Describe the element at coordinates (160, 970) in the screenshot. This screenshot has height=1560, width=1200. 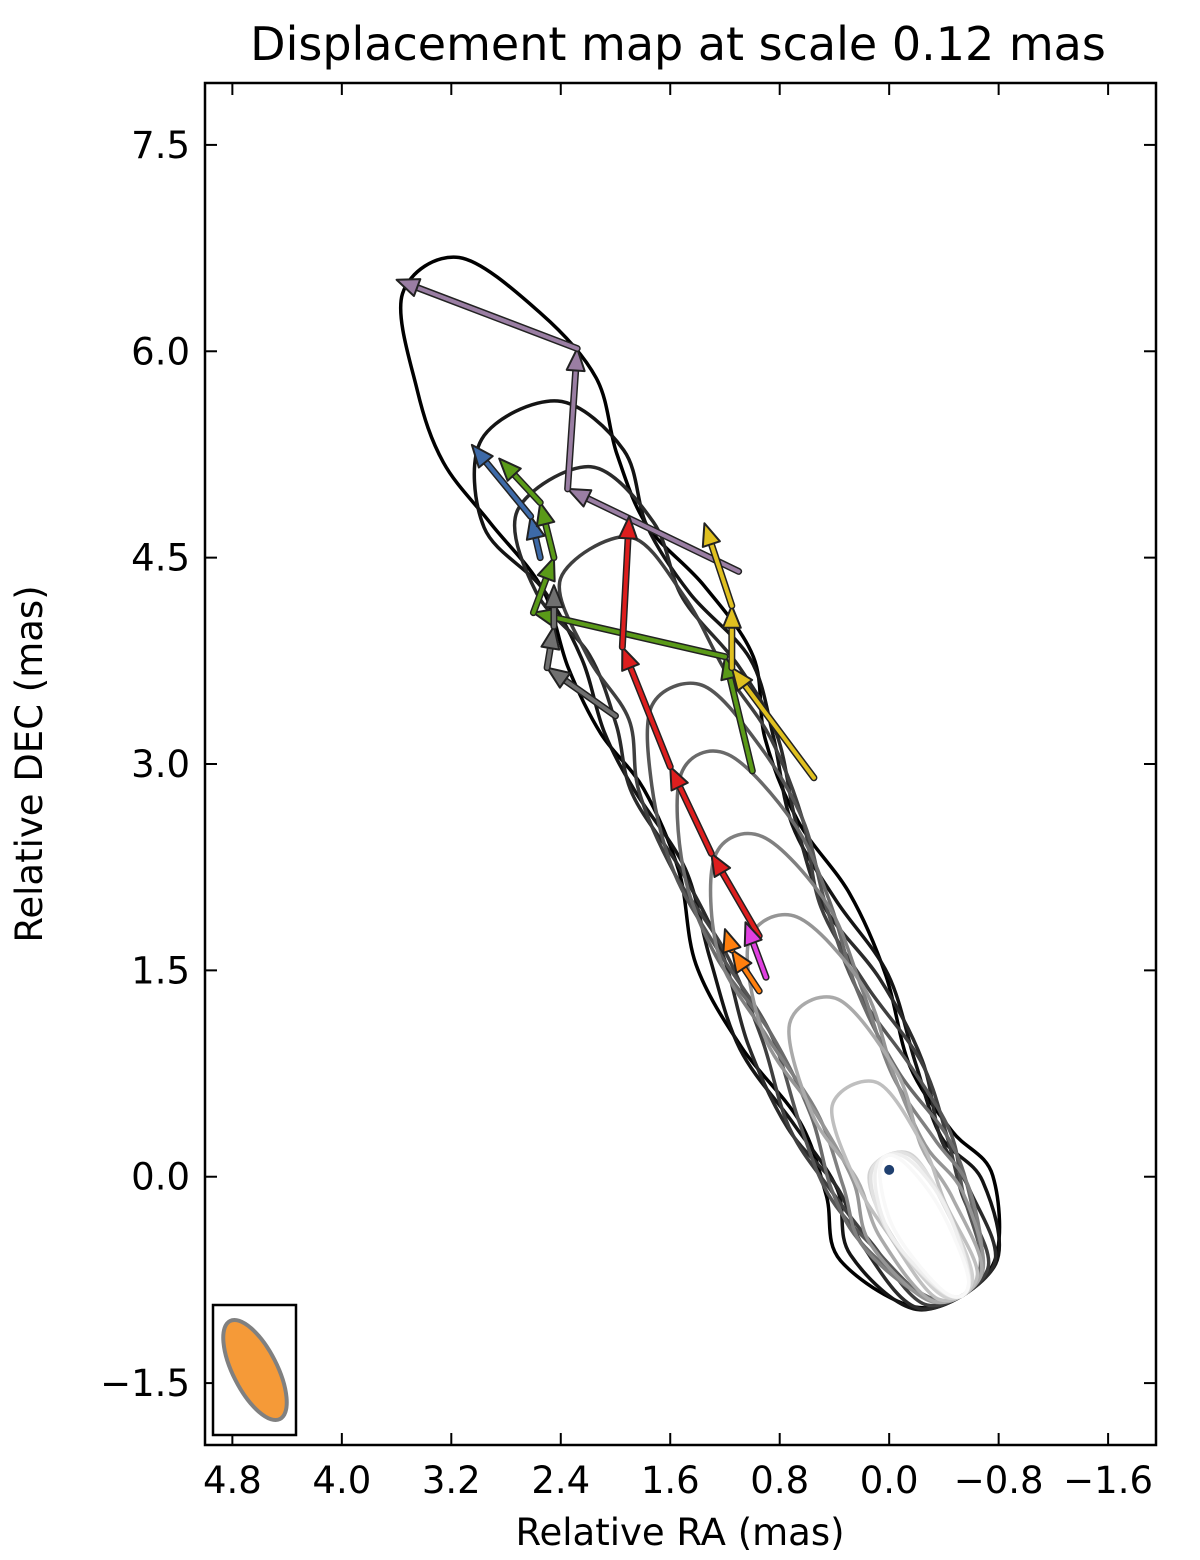
I see `y-tick-label: 1.5` at that location.